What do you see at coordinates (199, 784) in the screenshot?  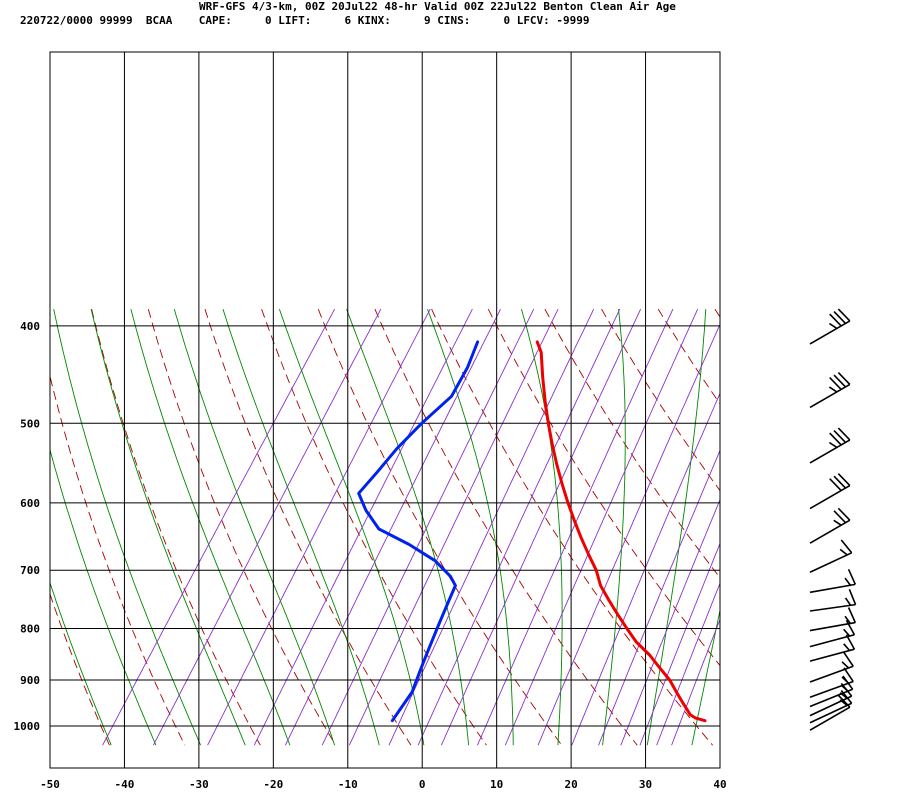 I see `x-tick-label: -30` at bounding box center [199, 784].